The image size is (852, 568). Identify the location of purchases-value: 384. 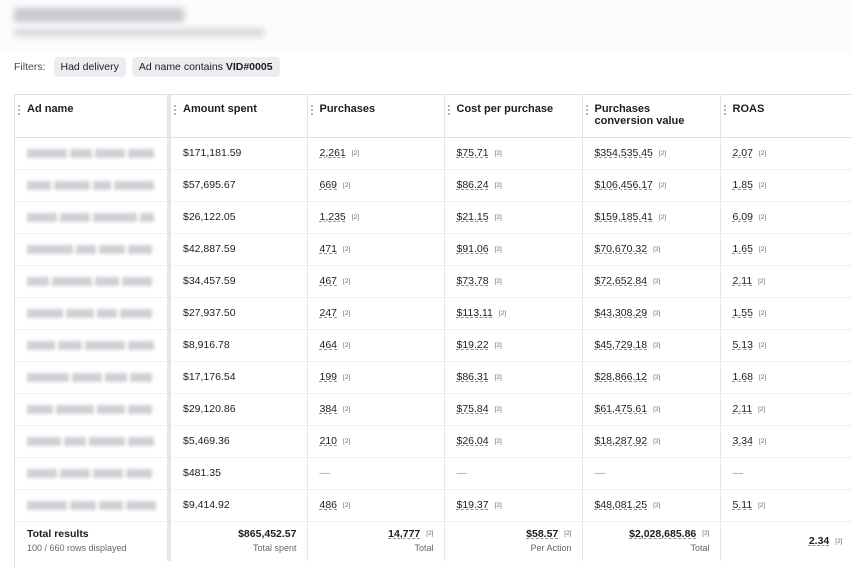
(328, 409).